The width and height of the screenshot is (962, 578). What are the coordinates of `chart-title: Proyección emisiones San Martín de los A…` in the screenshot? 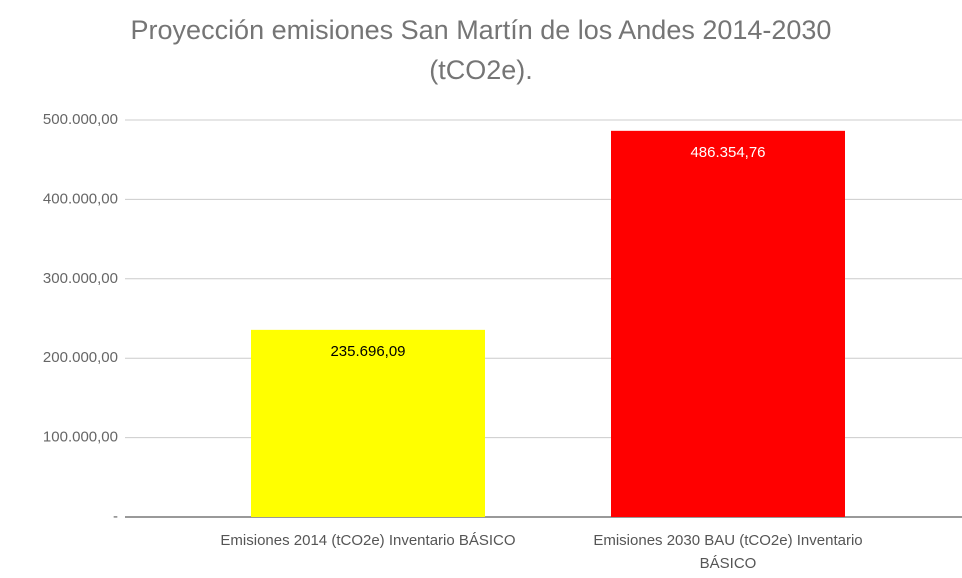 It's located at (481, 50).